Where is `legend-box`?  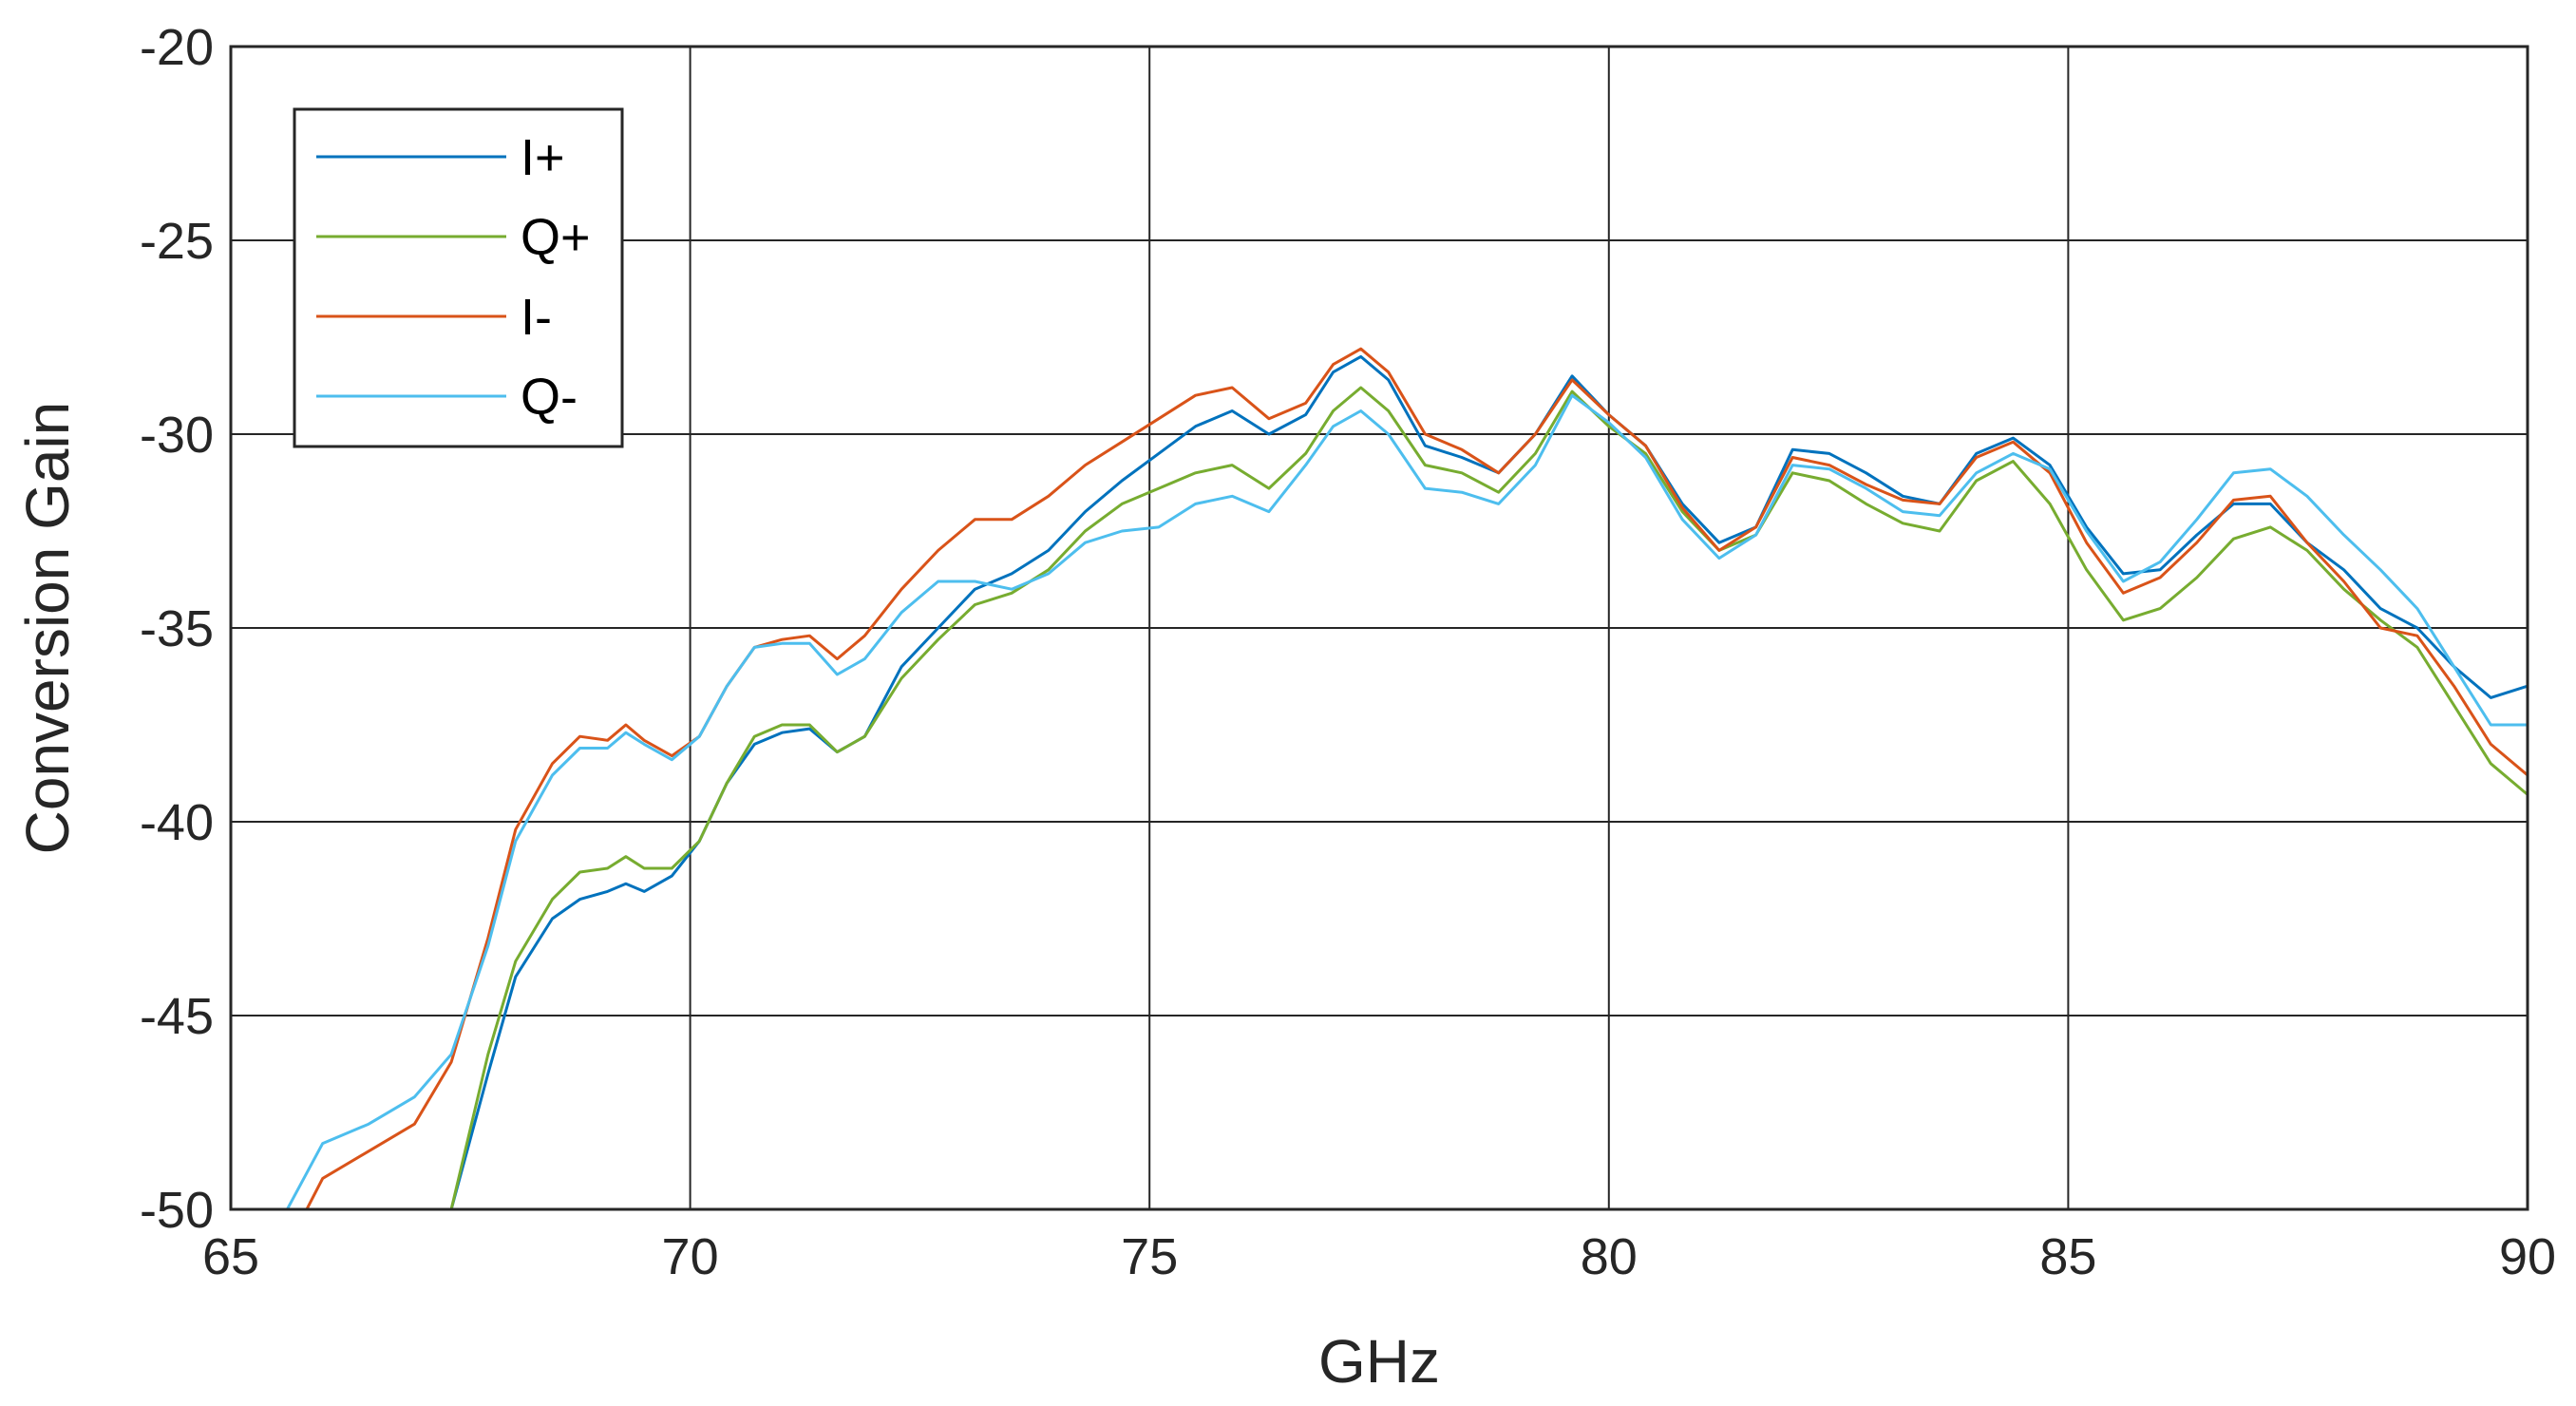
legend-box is located at coordinates (458, 277).